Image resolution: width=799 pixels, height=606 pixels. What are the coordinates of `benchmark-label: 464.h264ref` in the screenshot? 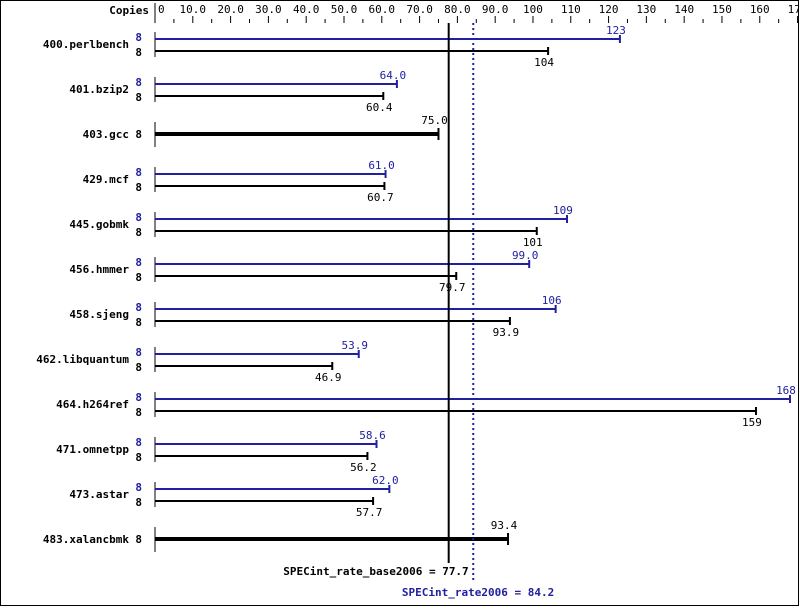 It's located at (92, 404).